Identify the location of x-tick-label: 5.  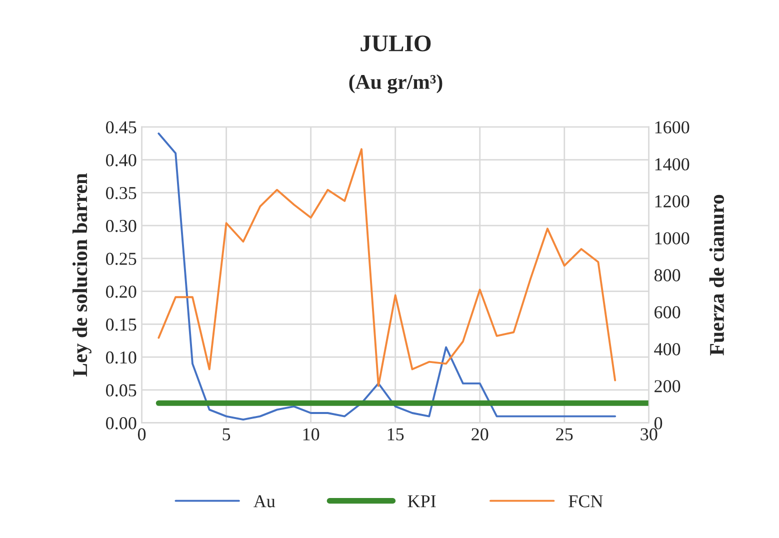
(226, 434).